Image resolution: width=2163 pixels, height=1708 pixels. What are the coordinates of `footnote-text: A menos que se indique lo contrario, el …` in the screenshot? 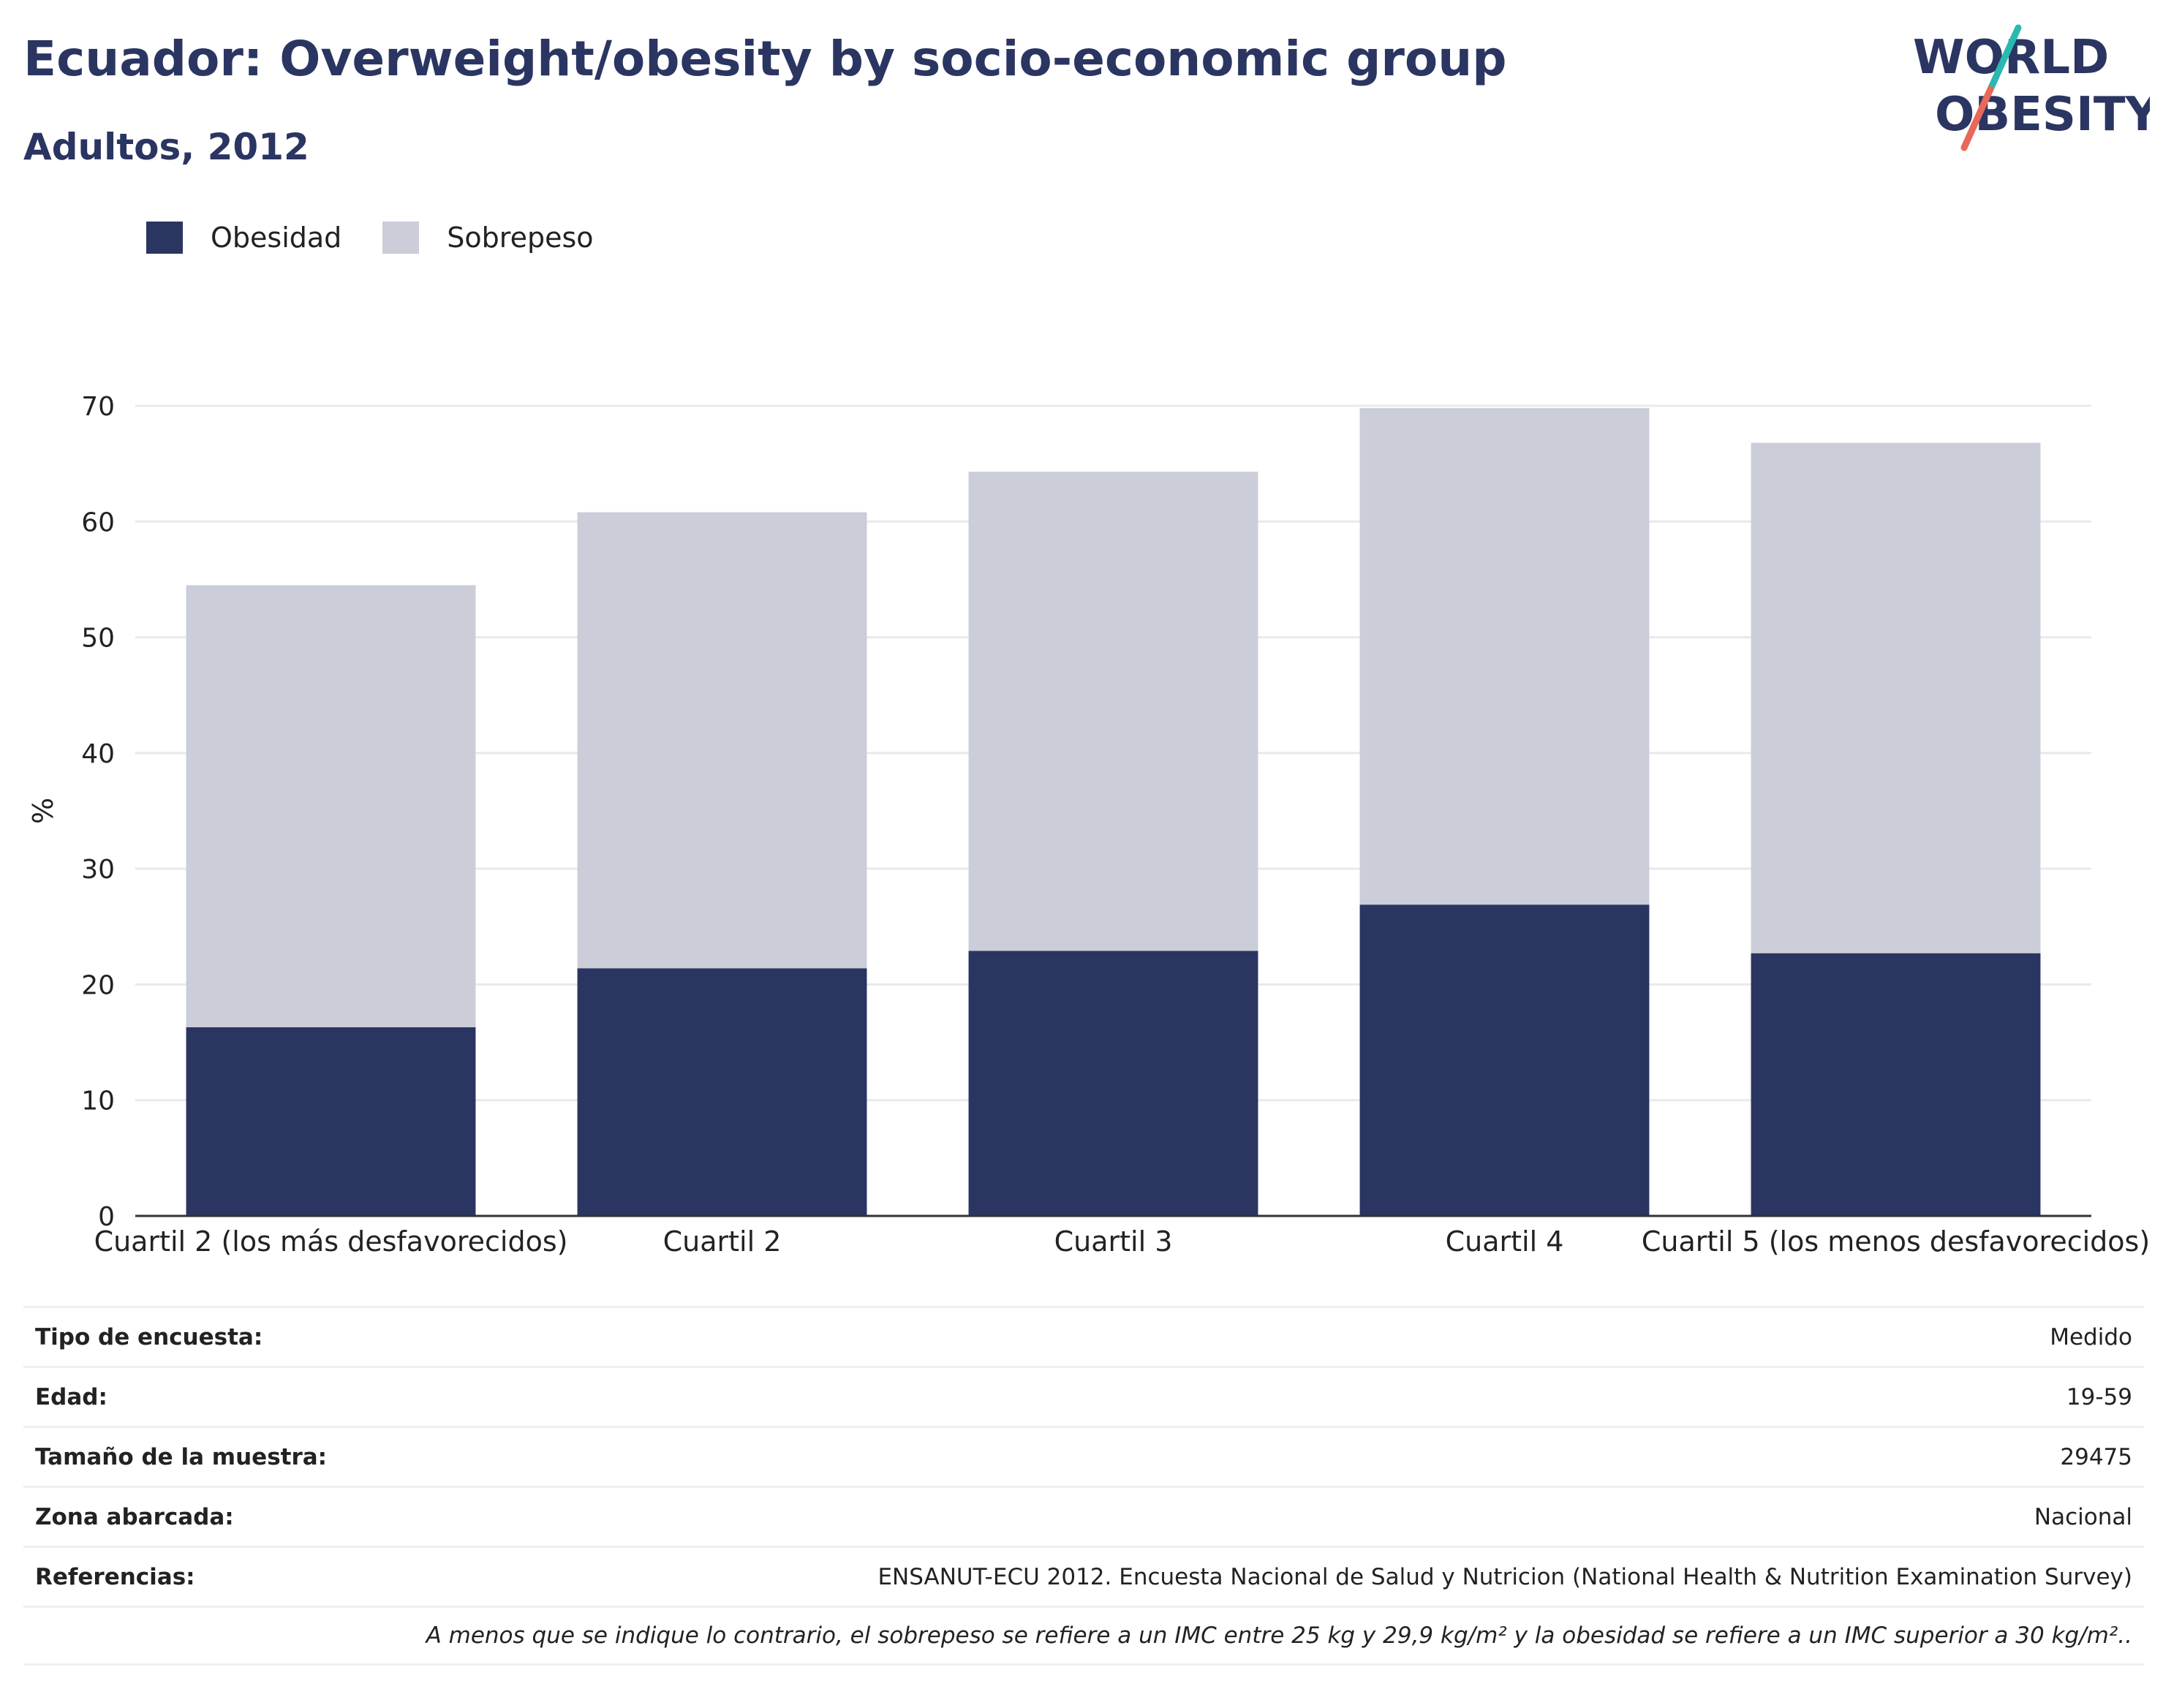 It's located at (1279, 1635).